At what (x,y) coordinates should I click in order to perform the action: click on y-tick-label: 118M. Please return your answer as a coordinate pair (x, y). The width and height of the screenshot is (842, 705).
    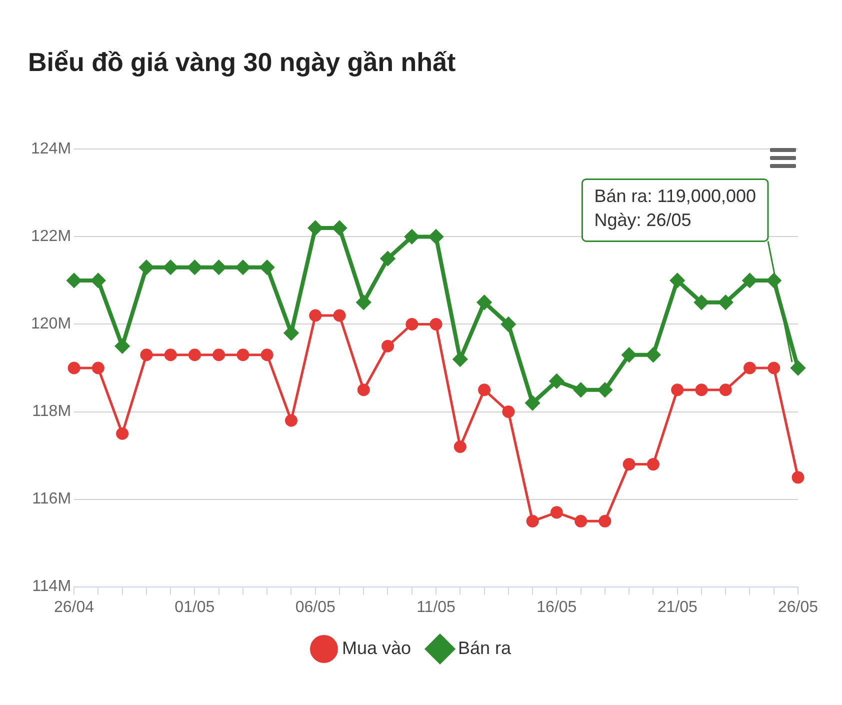
    Looking at the image, I should click on (52, 411).